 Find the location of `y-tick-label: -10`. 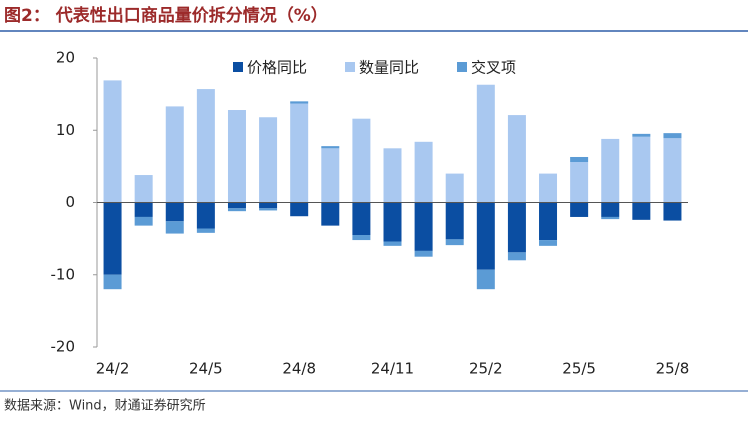

y-tick-label: -10 is located at coordinates (63, 274).